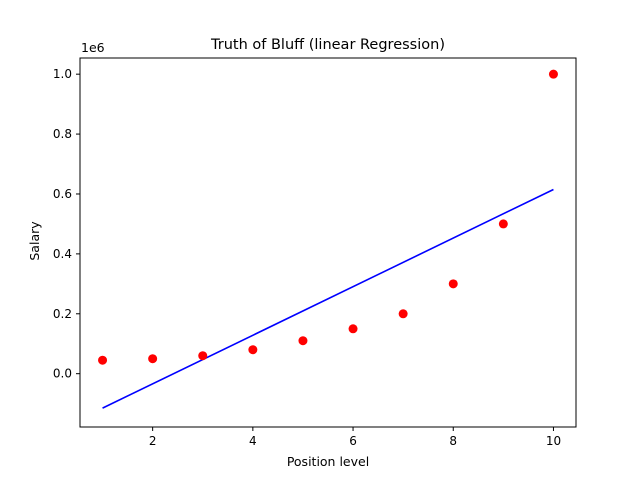  I want to click on chart-title: Truth of Bluff (linear Regression), so click(327, 45).